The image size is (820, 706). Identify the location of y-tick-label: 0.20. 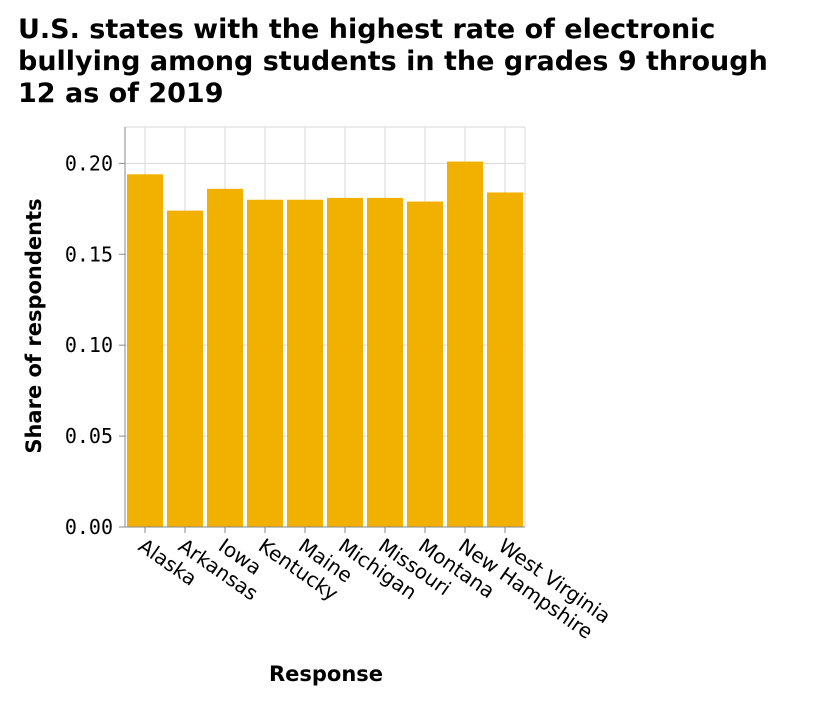
(89, 163).